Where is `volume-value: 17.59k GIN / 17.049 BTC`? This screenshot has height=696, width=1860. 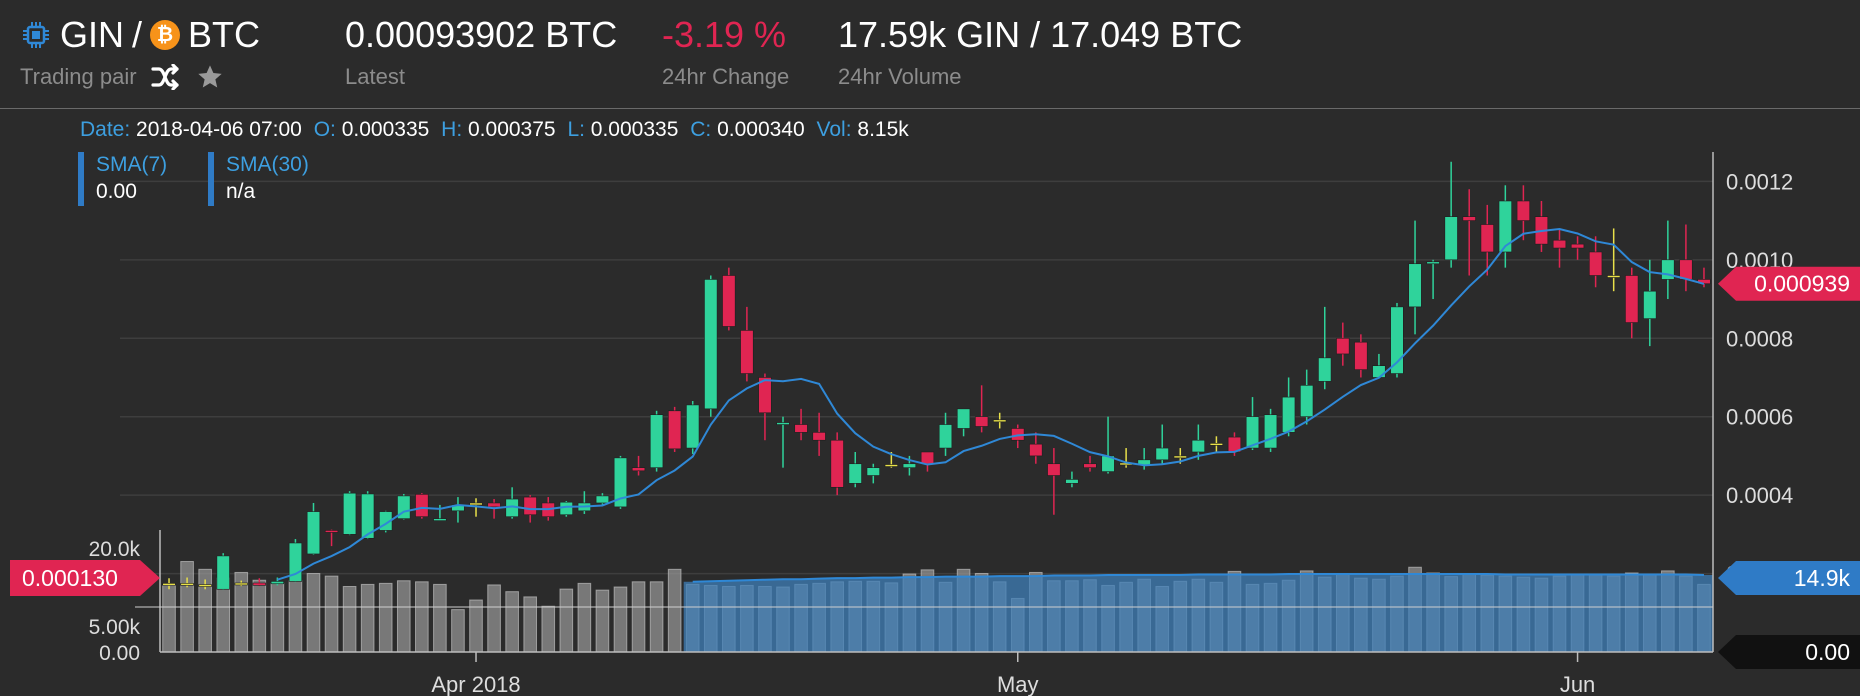 volume-value: 17.59k GIN / 17.049 BTC is located at coordinates (1040, 34).